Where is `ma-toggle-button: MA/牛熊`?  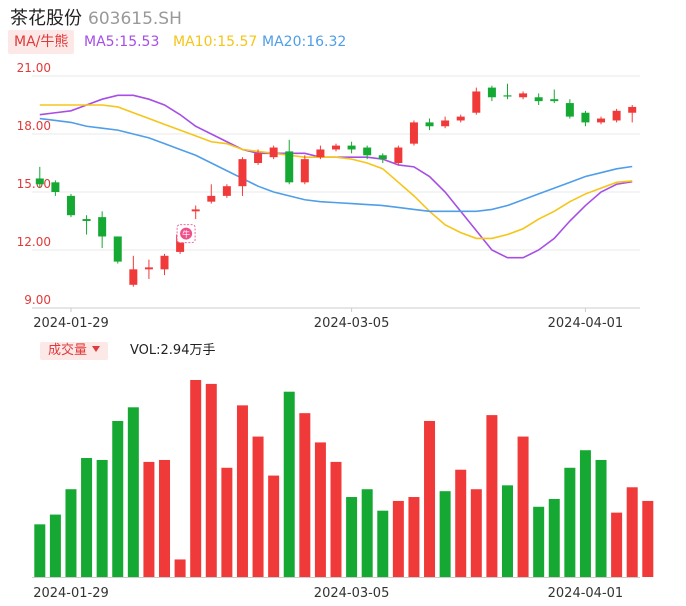 ma-toggle-button: MA/牛熊 is located at coordinates (41, 42).